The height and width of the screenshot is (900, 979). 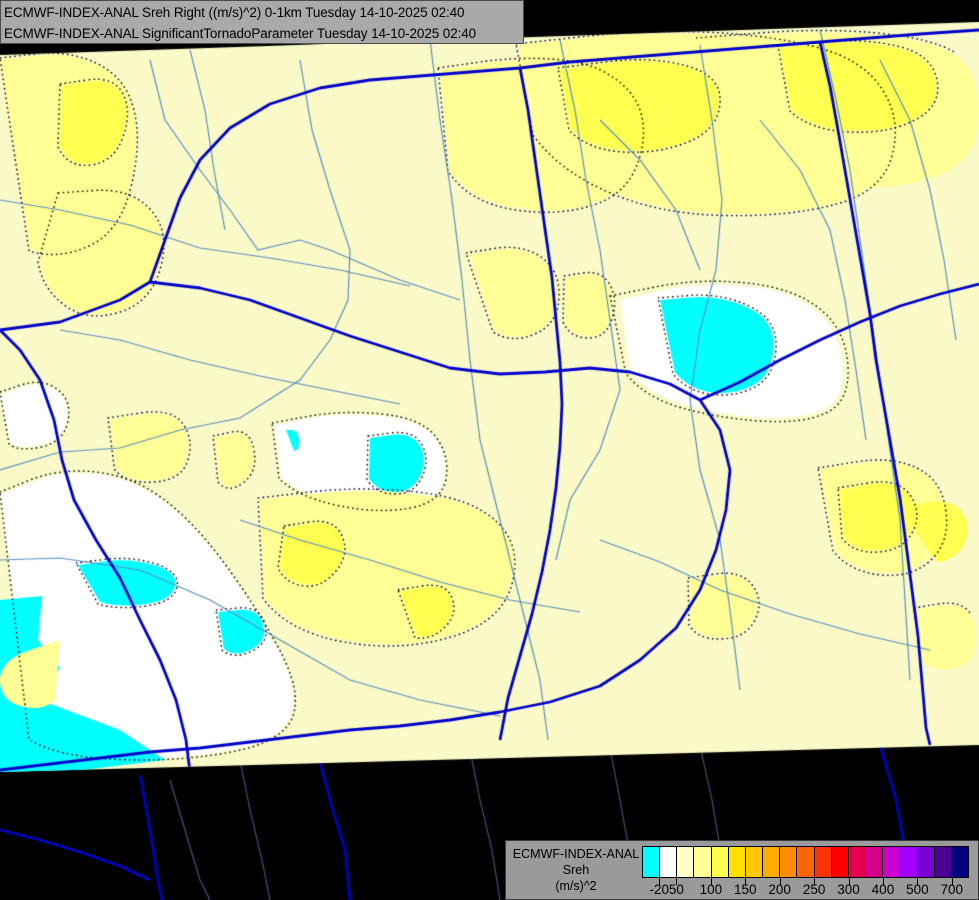 What do you see at coordinates (576, 886) in the screenshot?
I see `legend-units-label: (m/s)^2` at bounding box center [576, 886].